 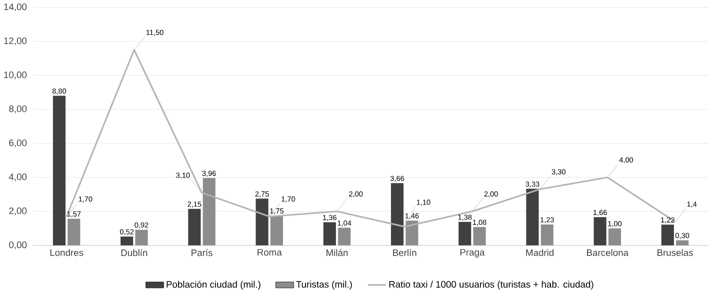 I want to click on y-tick-label: 14,00, so click(x=15, y=7).